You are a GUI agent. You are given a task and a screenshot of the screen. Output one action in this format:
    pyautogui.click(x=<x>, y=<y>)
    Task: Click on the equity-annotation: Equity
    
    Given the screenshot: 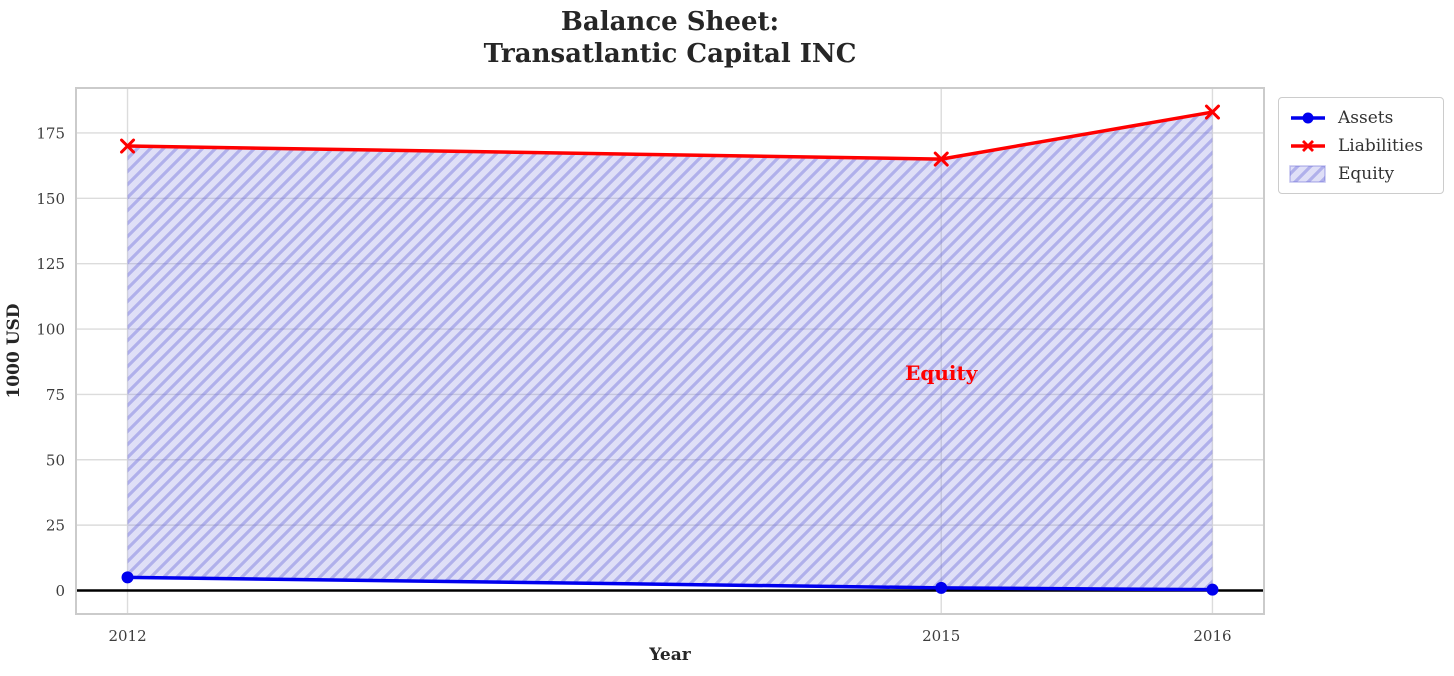 What is the action you would take?
    pyautogui.click(x=941, y=373)
    